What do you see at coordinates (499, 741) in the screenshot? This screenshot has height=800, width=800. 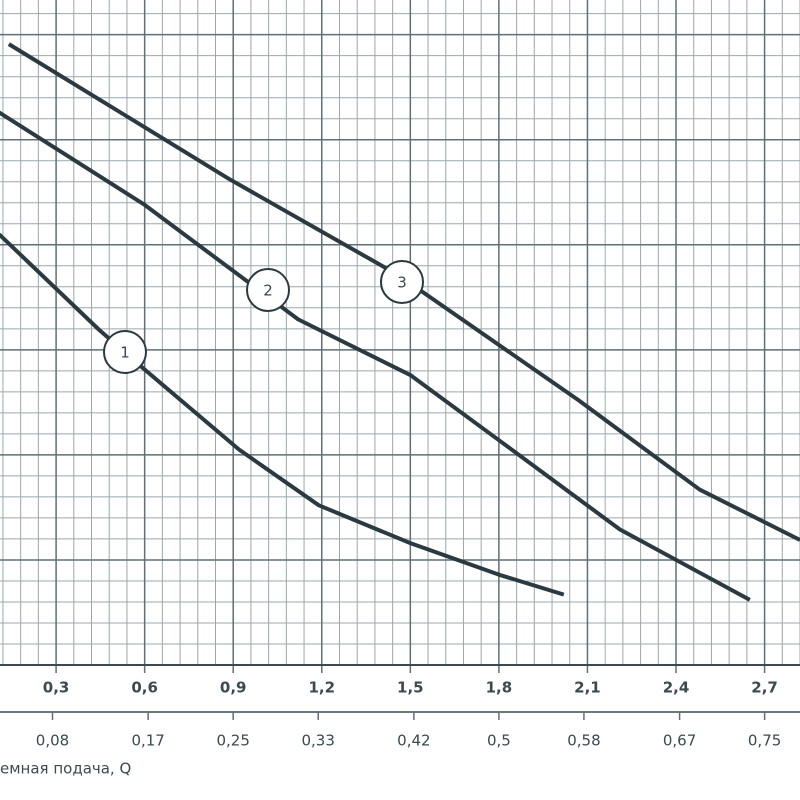 I see `x2-tick-label: 0,5` at bounding box center [499, 741].